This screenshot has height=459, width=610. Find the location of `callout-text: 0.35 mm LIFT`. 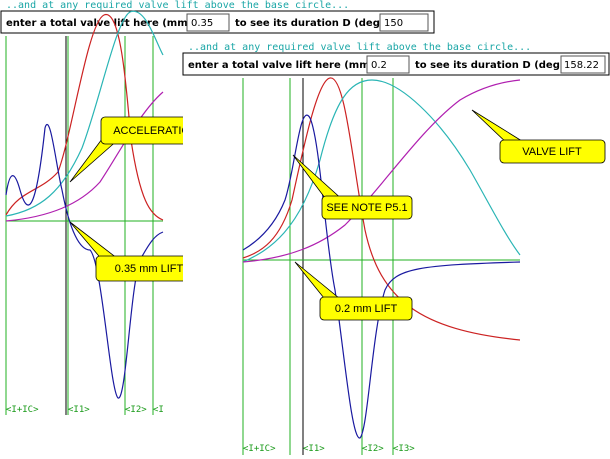

callout-text: 0.35 mm LIFT is located at coordinates (149, 269).